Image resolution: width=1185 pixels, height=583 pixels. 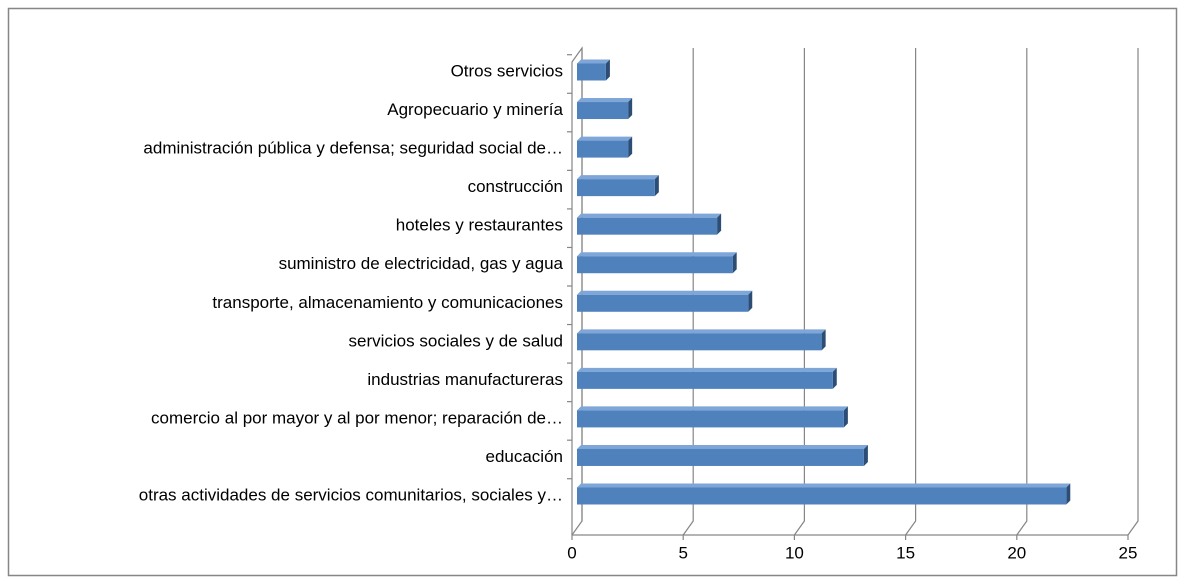 I want to click on y-tick-label: construcción, so click(x=515, y=186).